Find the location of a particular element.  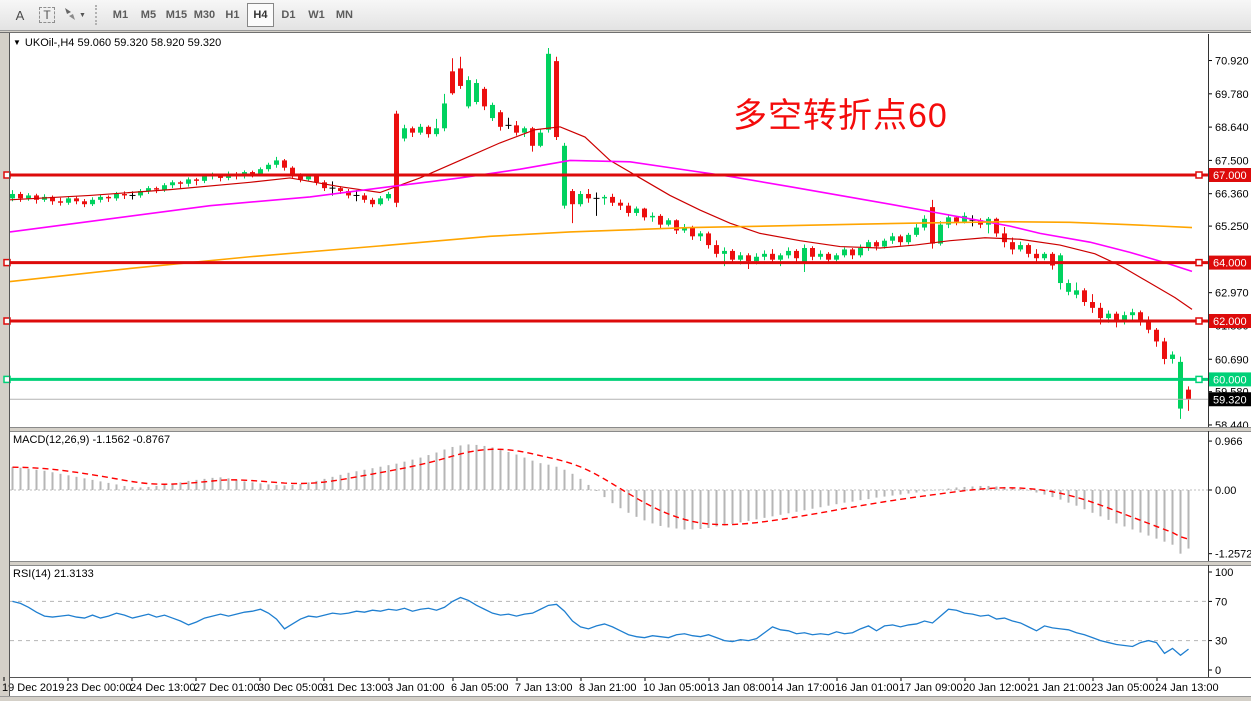

time-axis is located at coordinates (608, 687).